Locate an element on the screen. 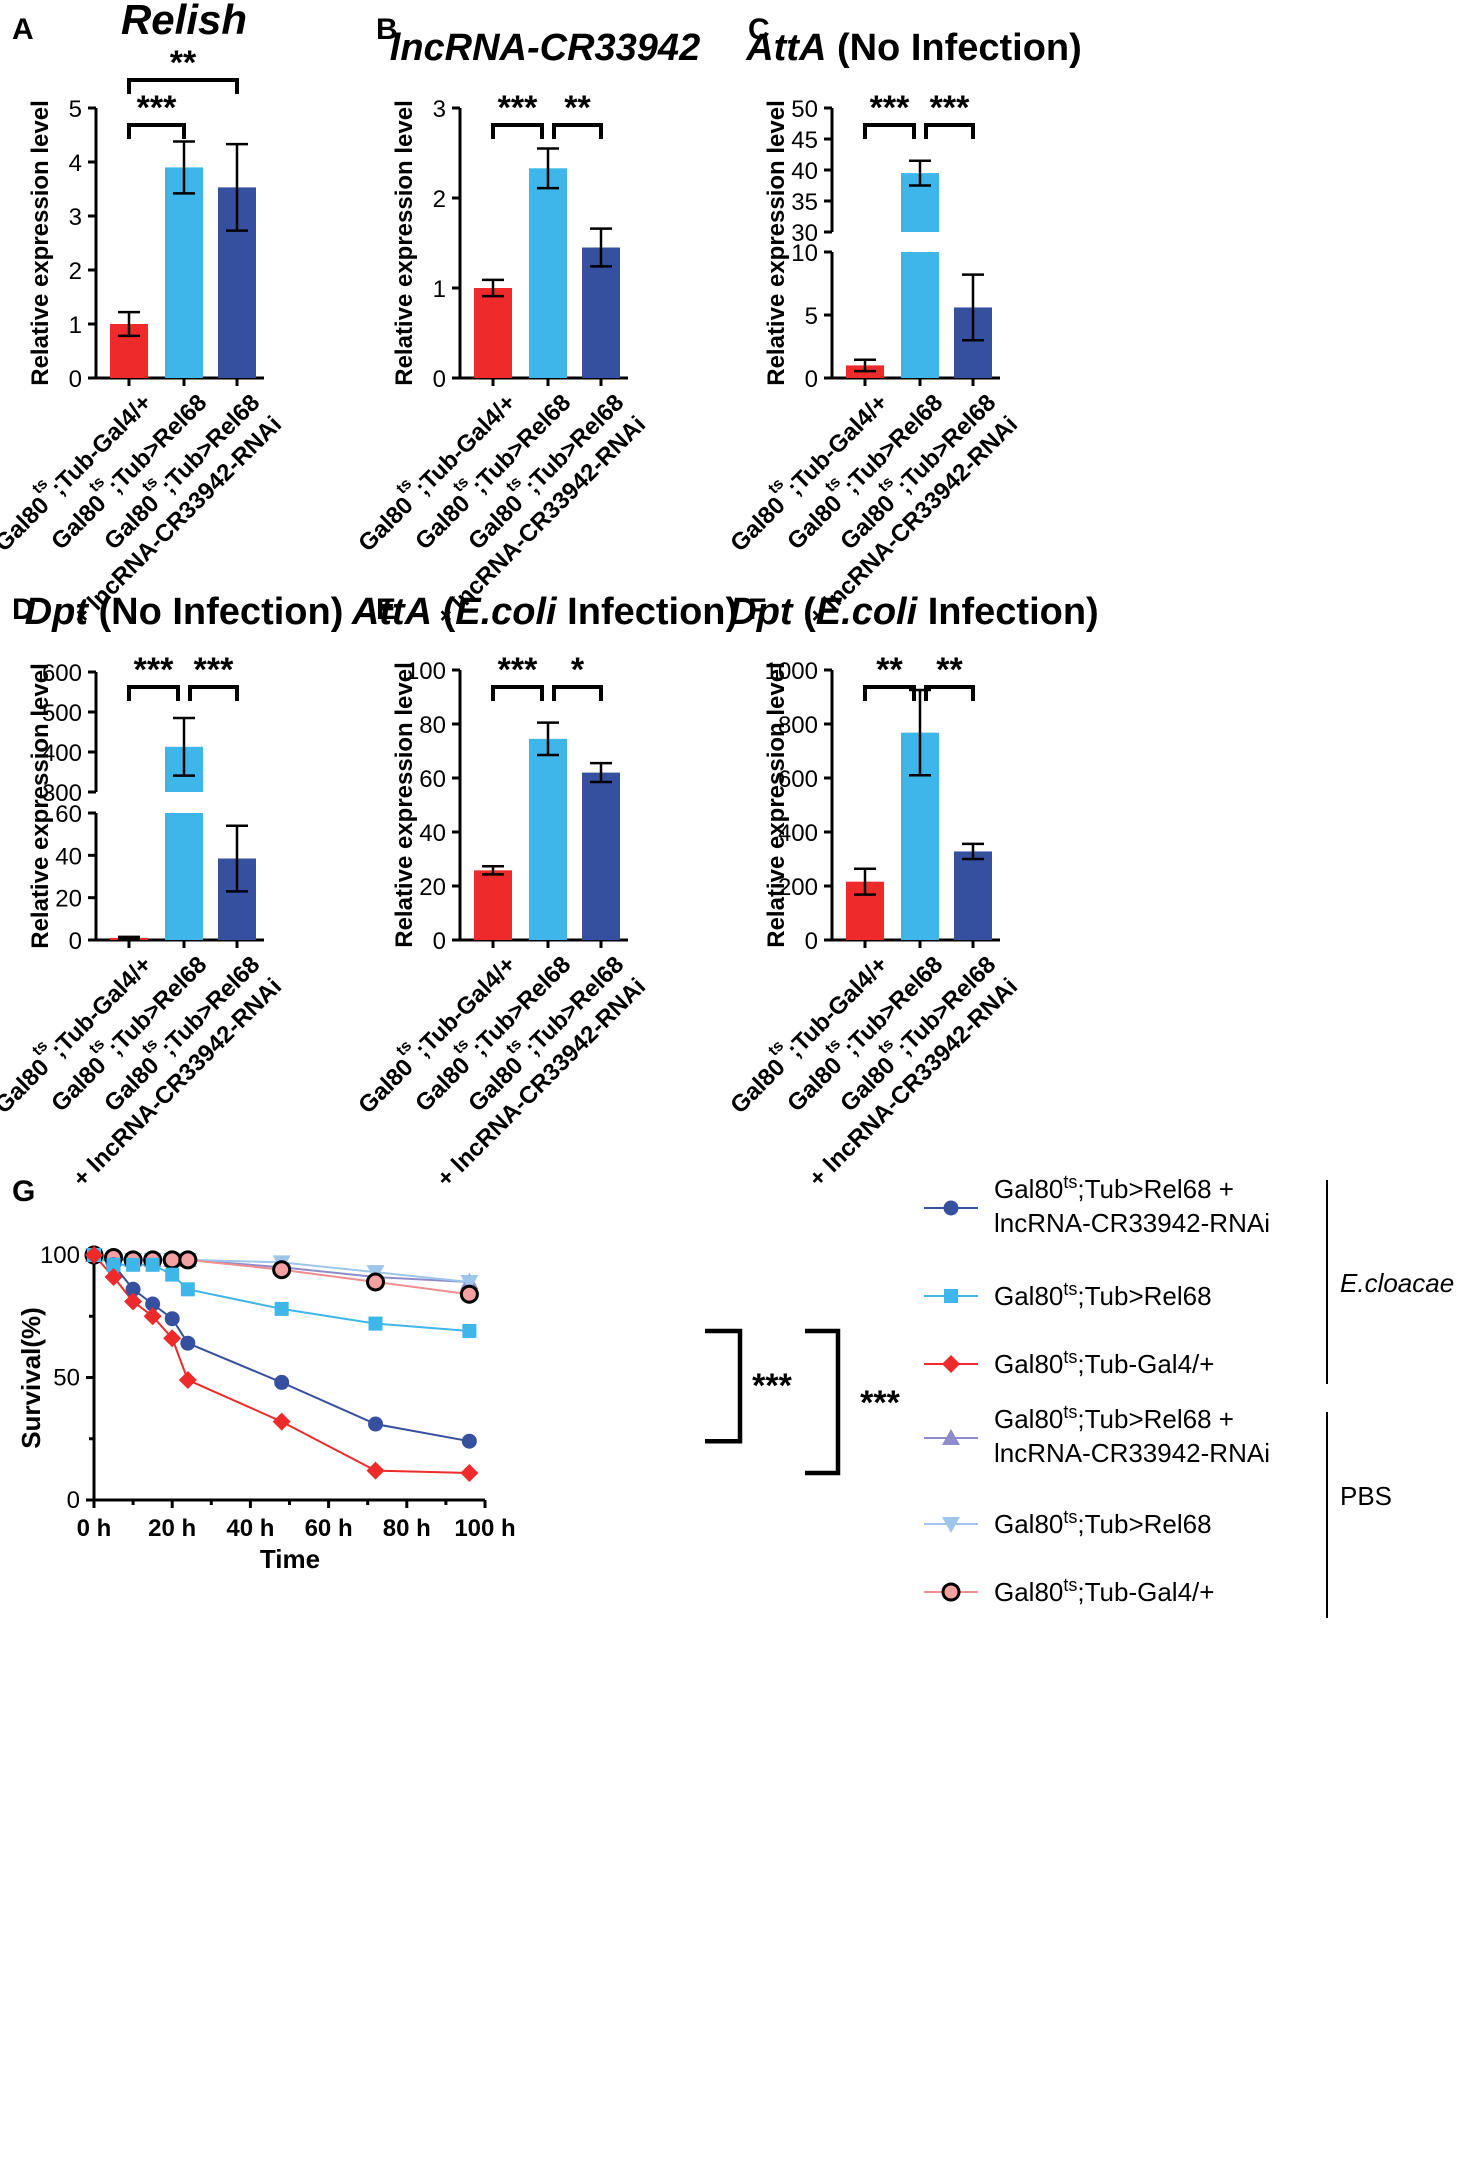 The height and width of the screenshot is (2161, 1484). y-tick-label: 50 is located at coordinates (66, 1378).